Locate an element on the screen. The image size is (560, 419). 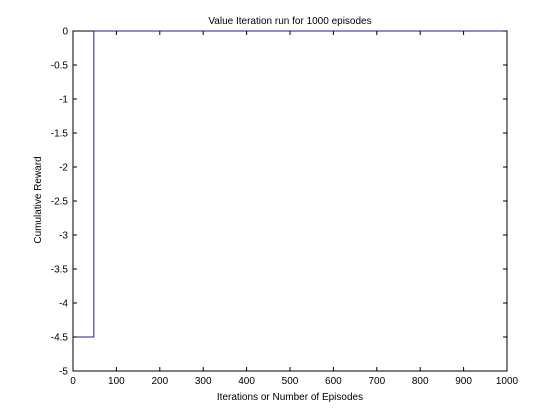
x-tick-label: 700 is located at coordinates (376, 381).